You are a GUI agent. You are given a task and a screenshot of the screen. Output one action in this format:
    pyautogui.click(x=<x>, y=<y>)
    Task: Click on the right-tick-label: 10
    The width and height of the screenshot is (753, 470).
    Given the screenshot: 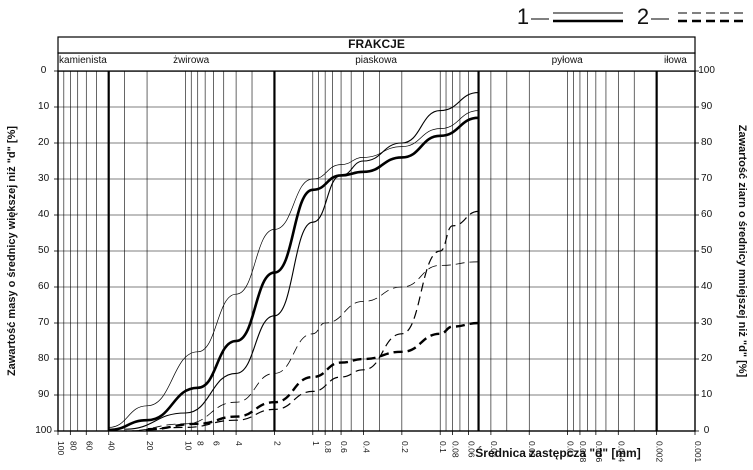 What is the action you would take?
    pyautogui.click(x=44, y=106)
    